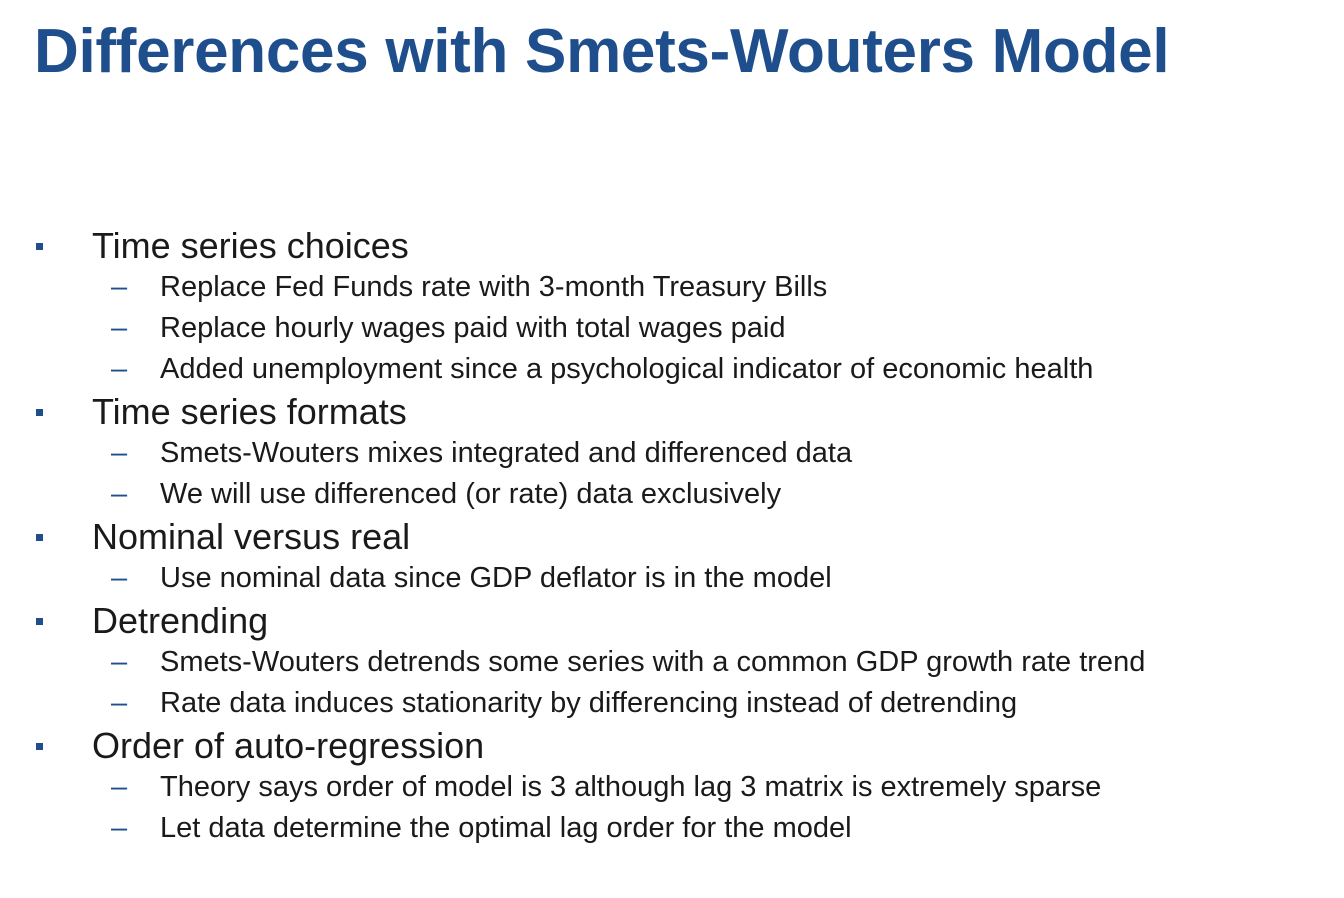  Describe the element at coordinates (249, 411) in the screenshot. I see `bullet-heading: Time series formats` at that location.